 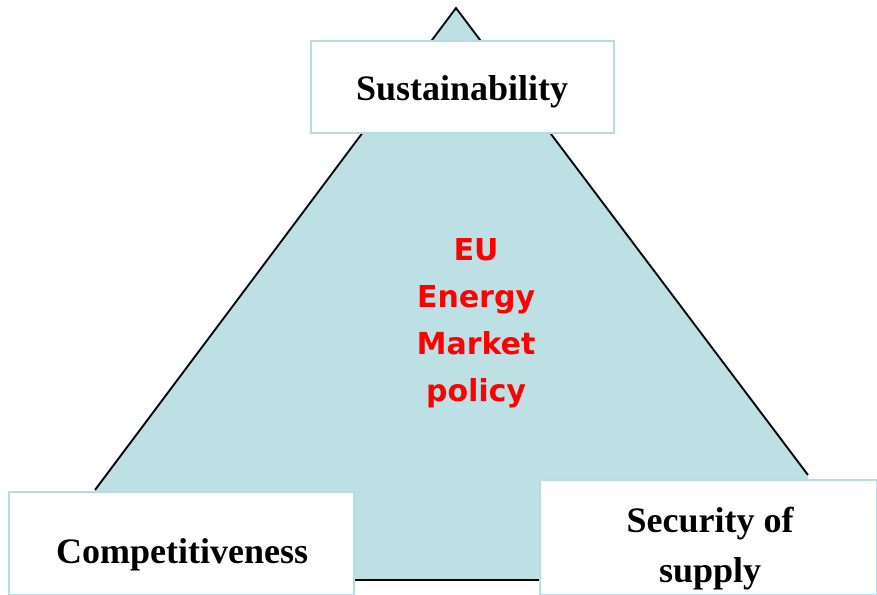 What do you see at coordinates (710, 570) in the screenshot?
I see `node-label: supply` at bounding box center [710, 570].